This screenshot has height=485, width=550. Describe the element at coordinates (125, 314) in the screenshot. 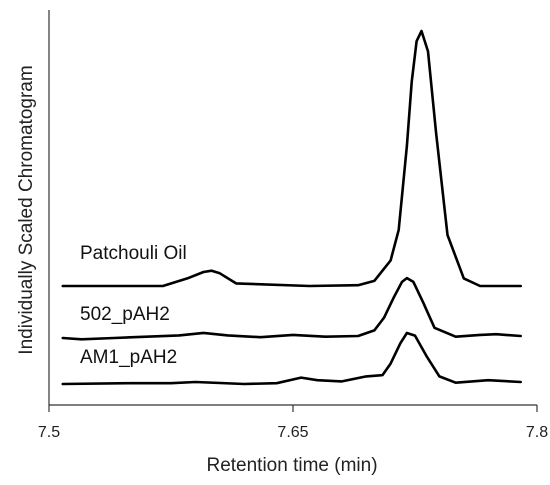

I see `trace-name-label: 502_pAH2` at that location.